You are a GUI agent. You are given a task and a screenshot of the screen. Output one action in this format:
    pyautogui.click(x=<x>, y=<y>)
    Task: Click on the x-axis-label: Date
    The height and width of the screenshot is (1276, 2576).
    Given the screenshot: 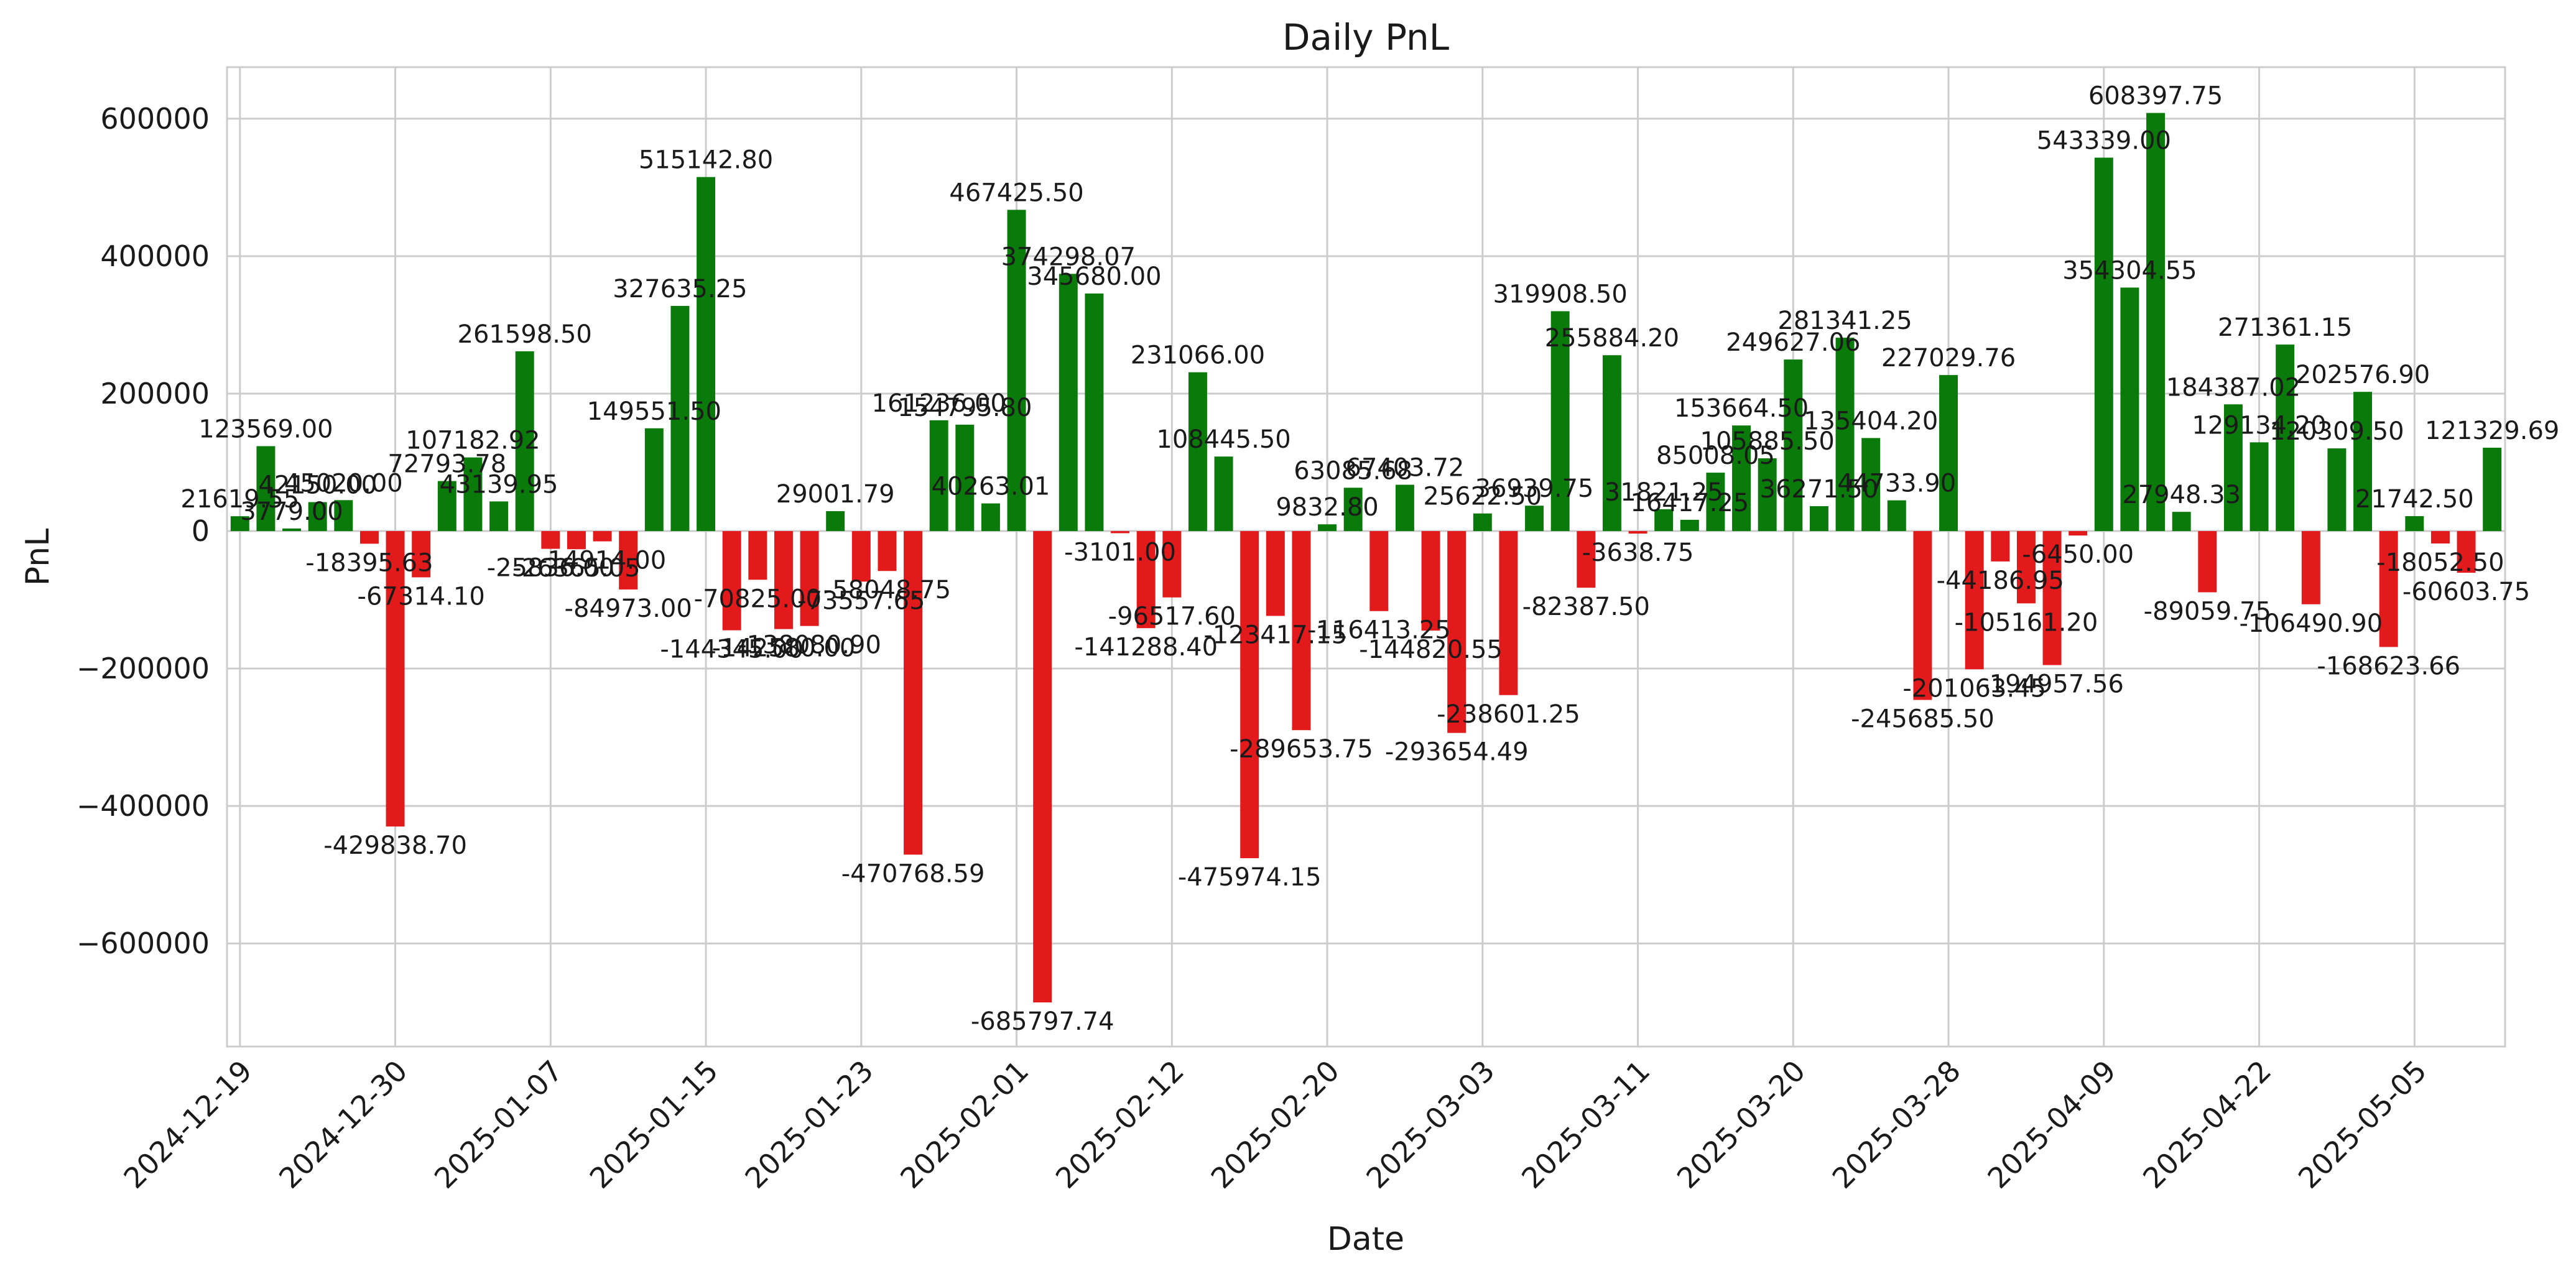 What is the action you would take?
    pyautogui.click(x=1365, y=1239)
    